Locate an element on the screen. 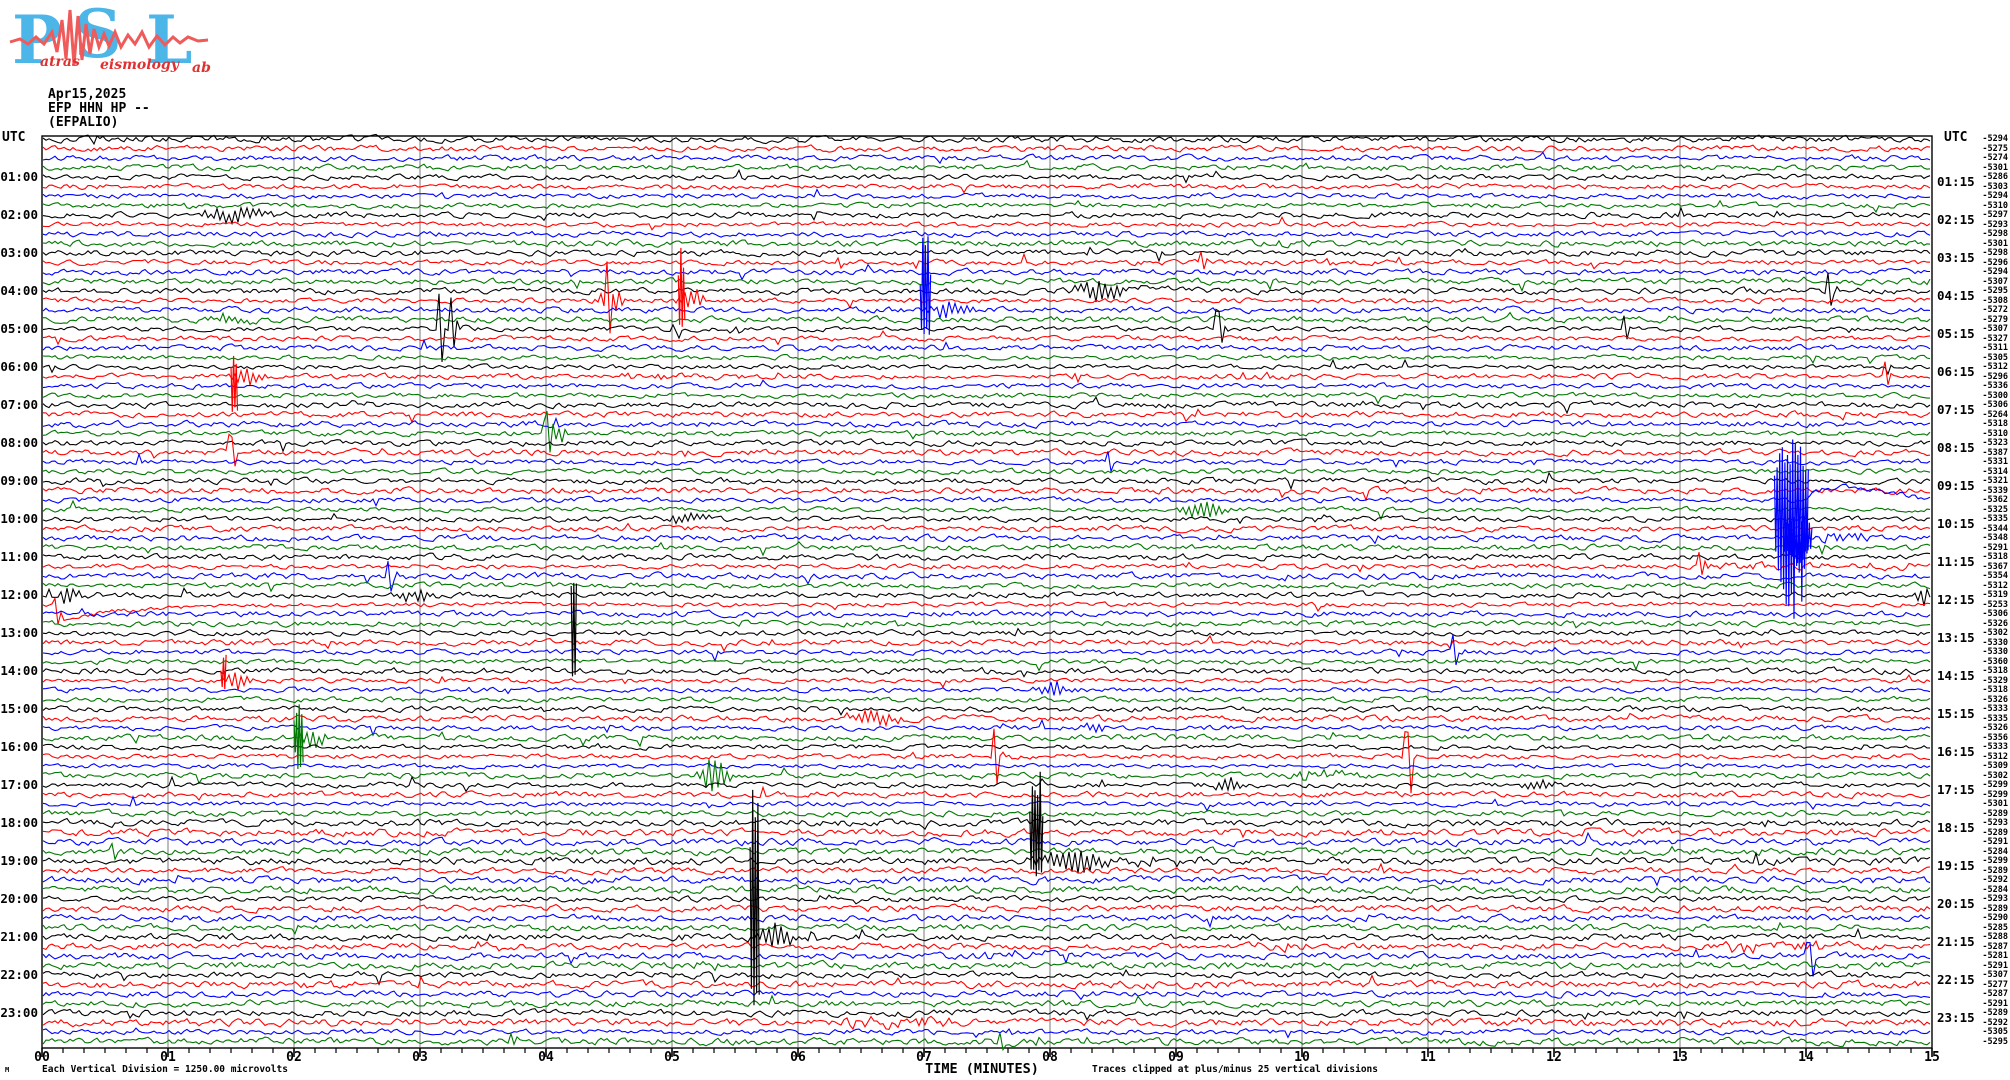 This screenshot has width=2010, height=1080. trace-offset-value: -5319 is located at coordinates (1995, 595).